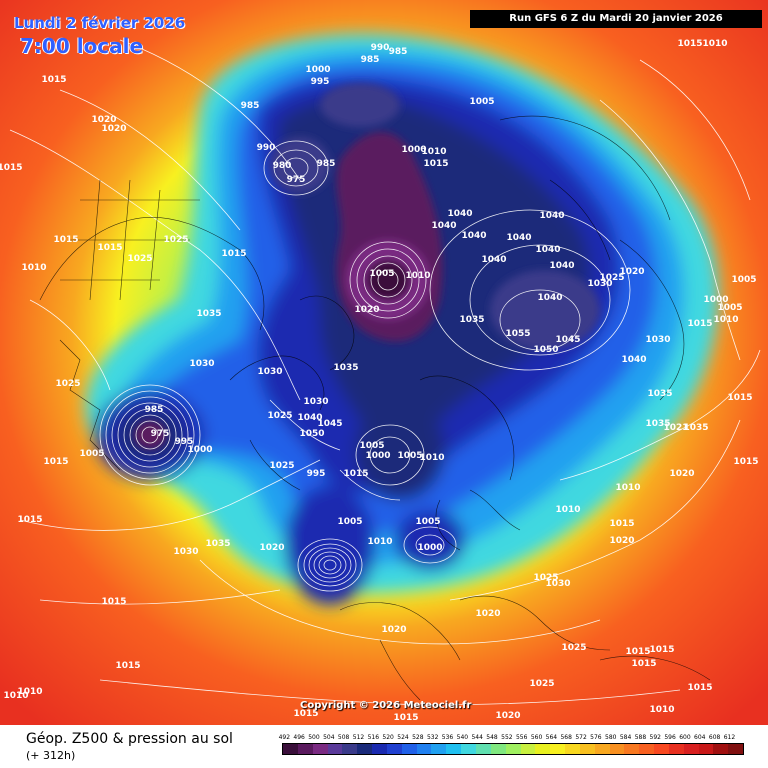 This screenshot has width=768, height=768. I want to click on pressure-label: 975, so click(160, 434).